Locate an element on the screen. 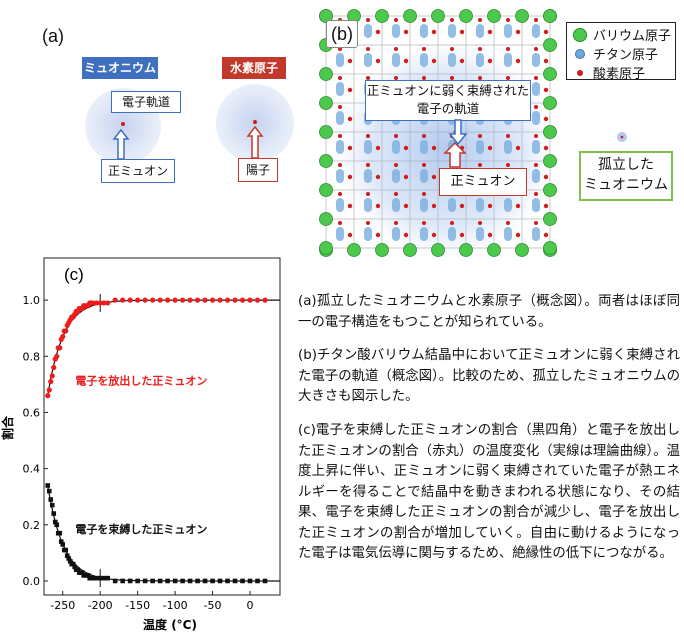  y-tick-label: 1.0 is located at coordinates (32, 300).